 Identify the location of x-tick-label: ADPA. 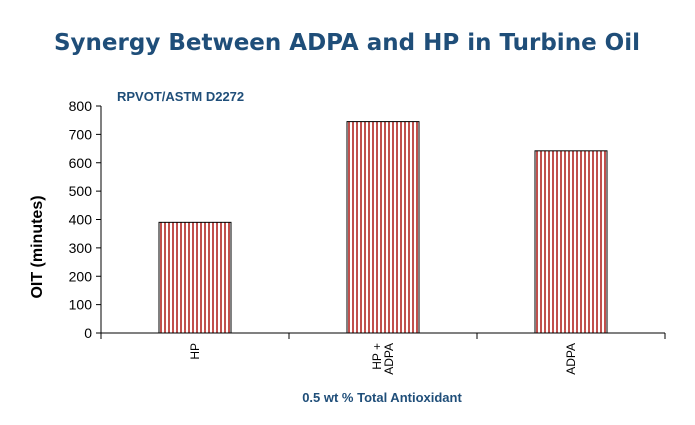
(571, 359).